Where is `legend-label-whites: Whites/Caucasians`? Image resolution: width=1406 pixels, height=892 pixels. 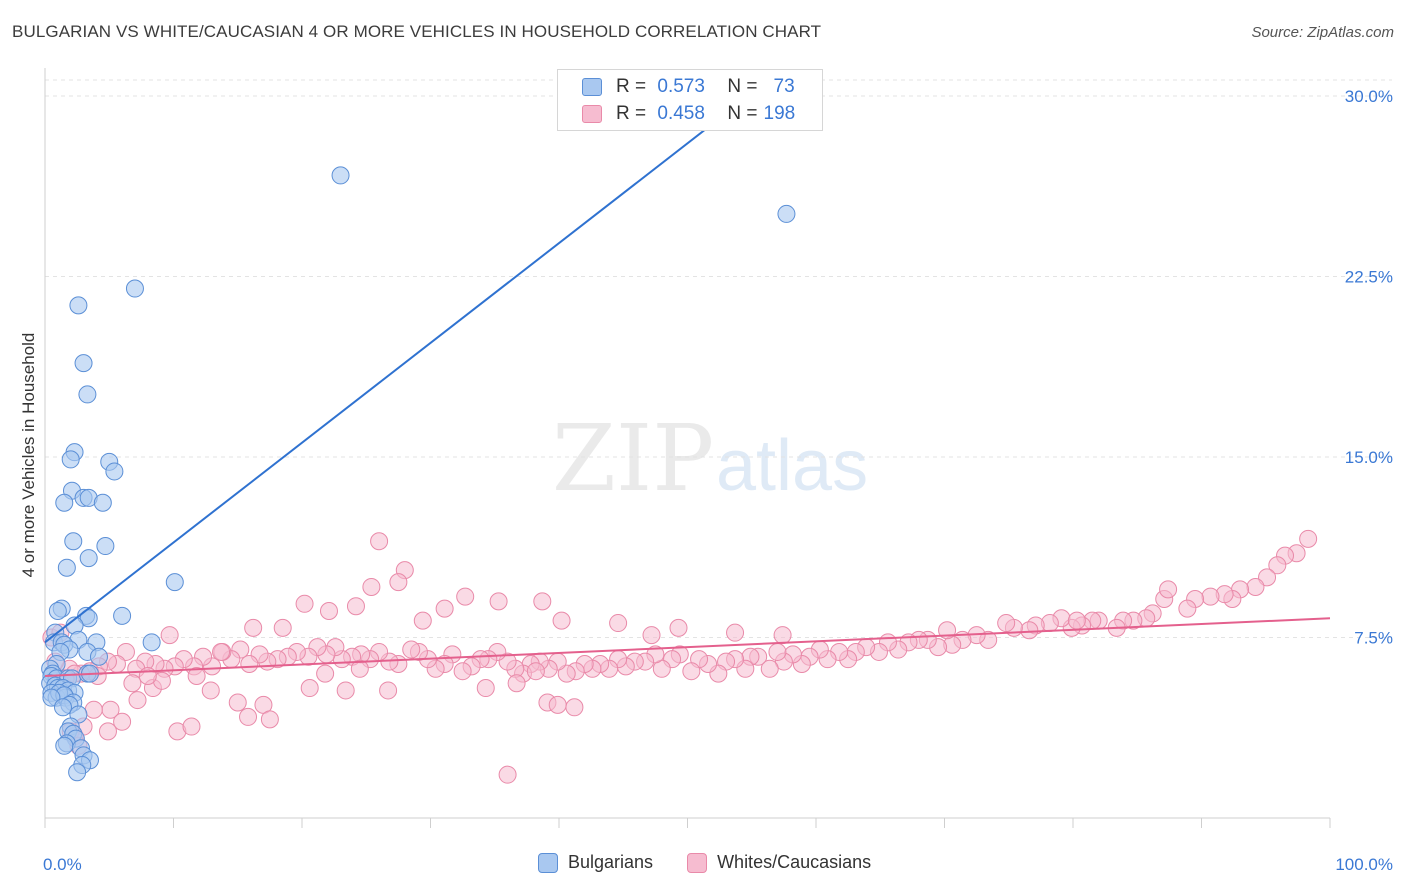
legend-label-whites: Whites/Caucasians is located at coordinates (794, 862).